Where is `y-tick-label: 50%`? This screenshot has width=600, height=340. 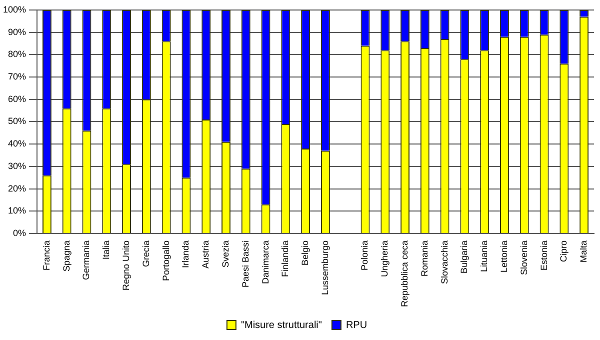
y-tick-label: 50% is located at coordinates (17, 121).